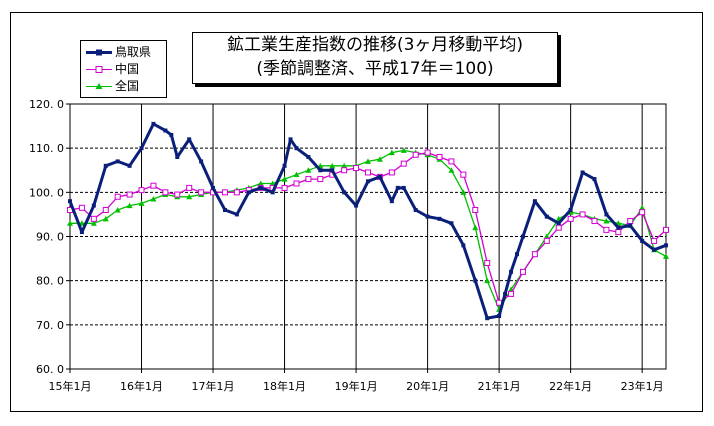  I want to click on y-tick-label: 90. 0, so click(50, 237).